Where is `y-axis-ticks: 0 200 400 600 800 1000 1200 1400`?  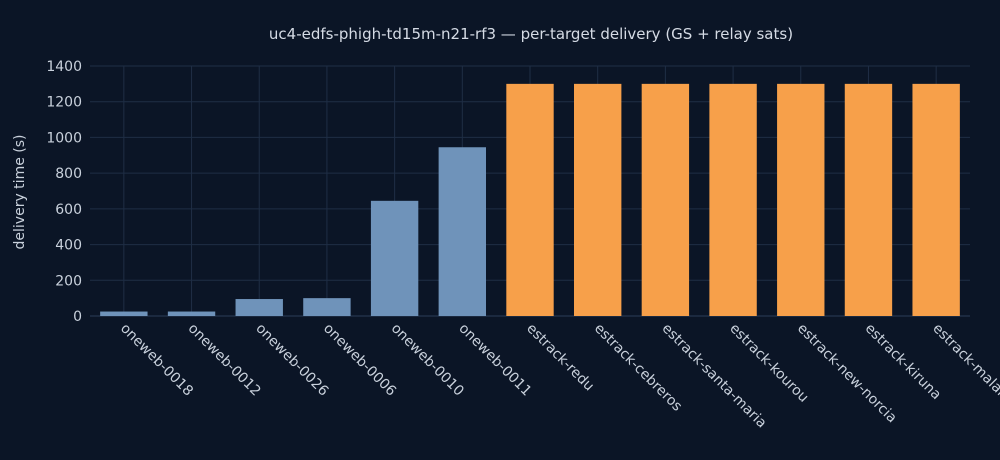 y-axis-ticks: 0 200 400 600 800 1000 1200 1400 is located at coordinates (64, 192).